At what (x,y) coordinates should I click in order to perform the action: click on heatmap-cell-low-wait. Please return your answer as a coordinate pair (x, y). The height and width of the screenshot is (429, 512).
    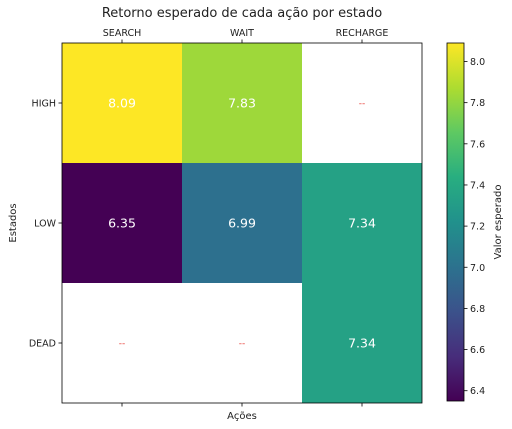
    Looking at the image, I should click on (242, 223).